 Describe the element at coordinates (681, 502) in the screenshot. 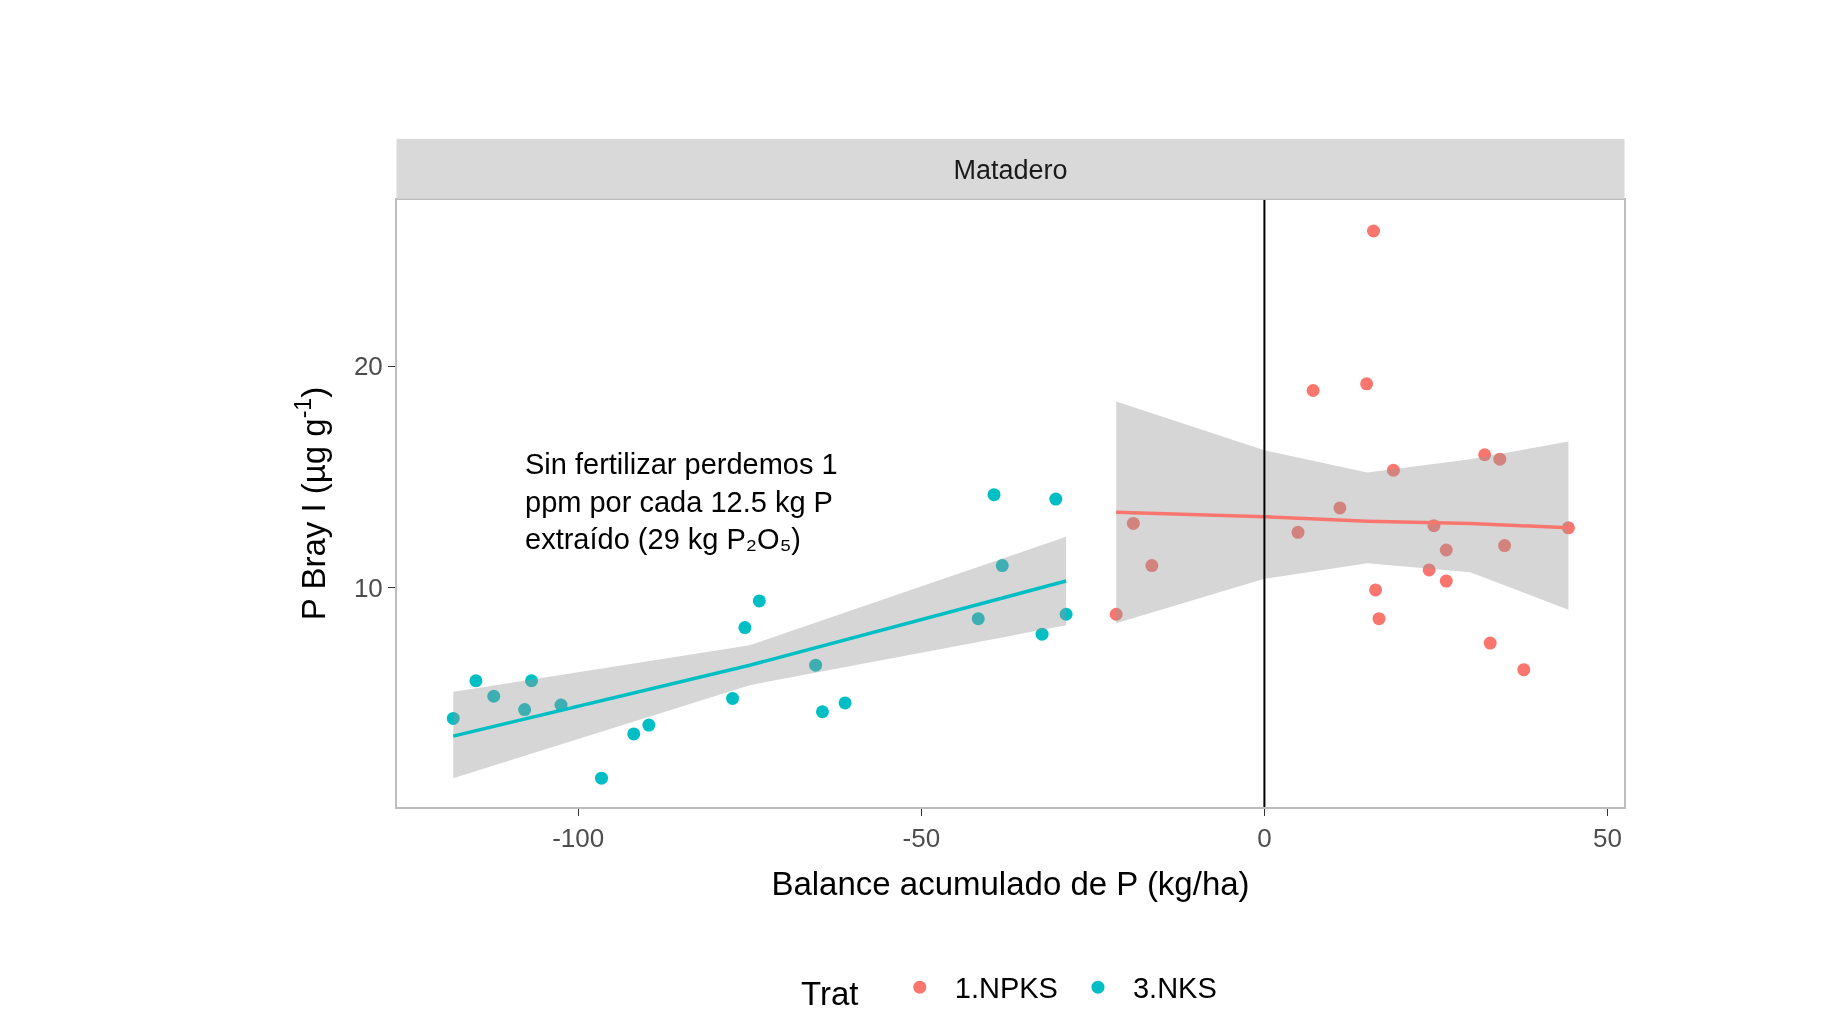

I see `annotation: Sin fertilizar perdemos 1 ppm por cada 12.5 kg P extraído (29 kg P₂O₅)` at that location.